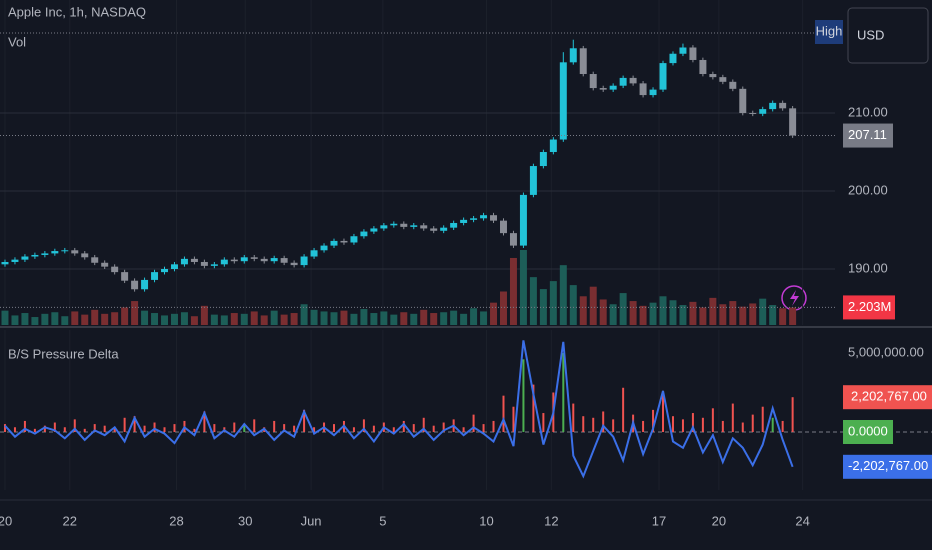 This screenshot has width=932, height=550. I want to click on y-tick-label: 5,000,000.00, so click(886, 351).